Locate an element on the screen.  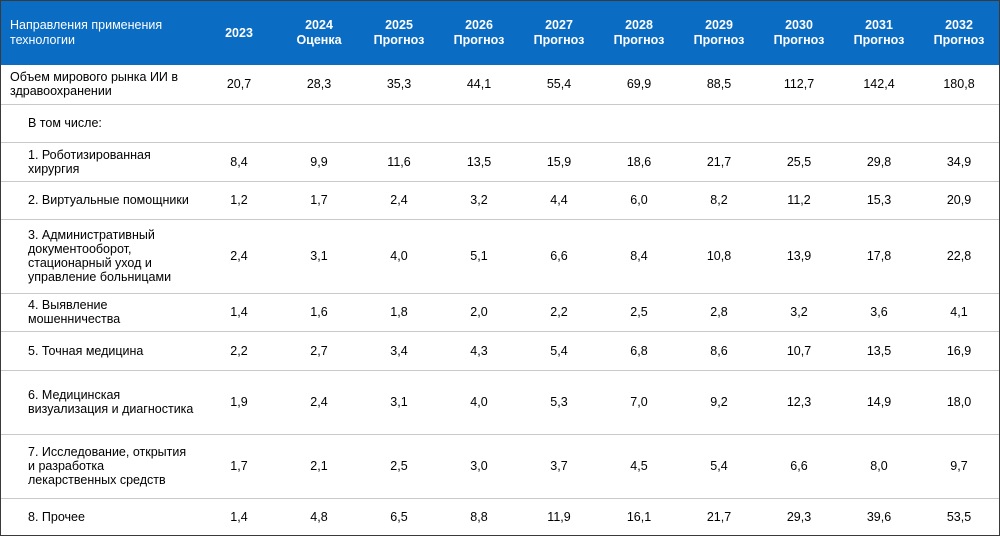
cell-value: 6,8 is located at coordinates (639, 351).